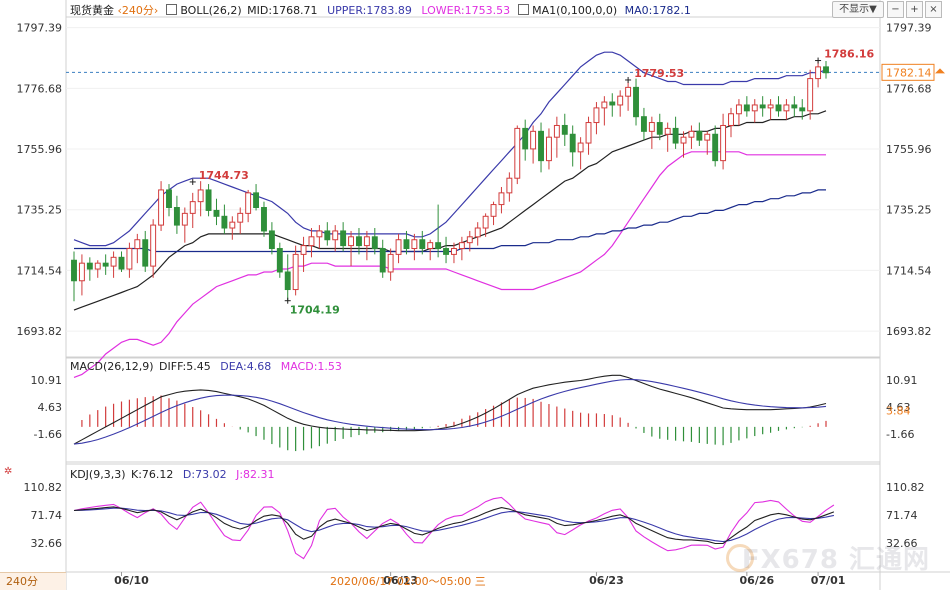 The image size is (950, 593). What do you see at coordinates (246, 366) in the screenshot?
I see `macd-dea: DEA:4.68` at bounding box center [246, 366].